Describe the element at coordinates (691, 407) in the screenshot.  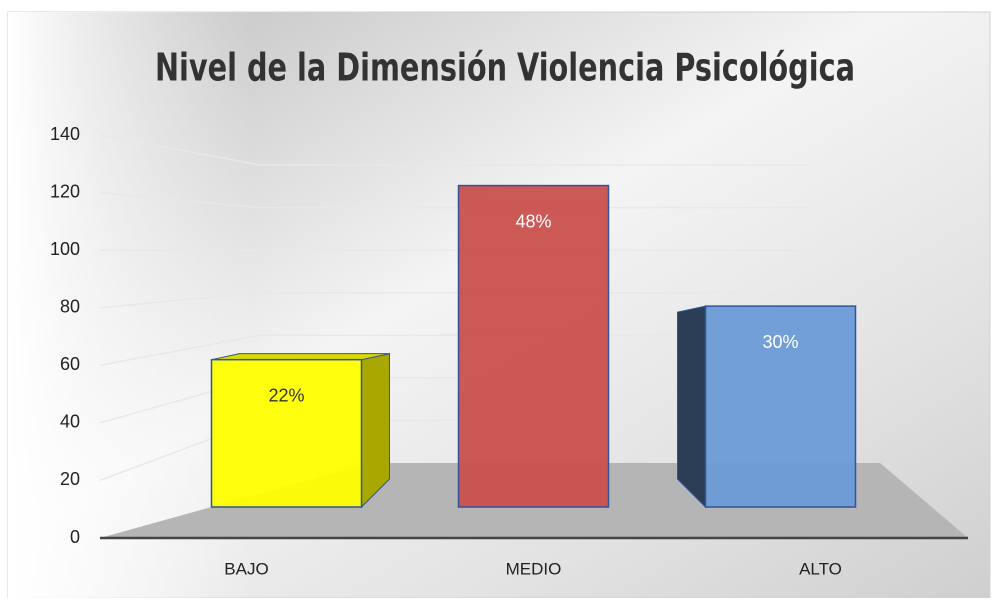
I see `bar-side` at that location.